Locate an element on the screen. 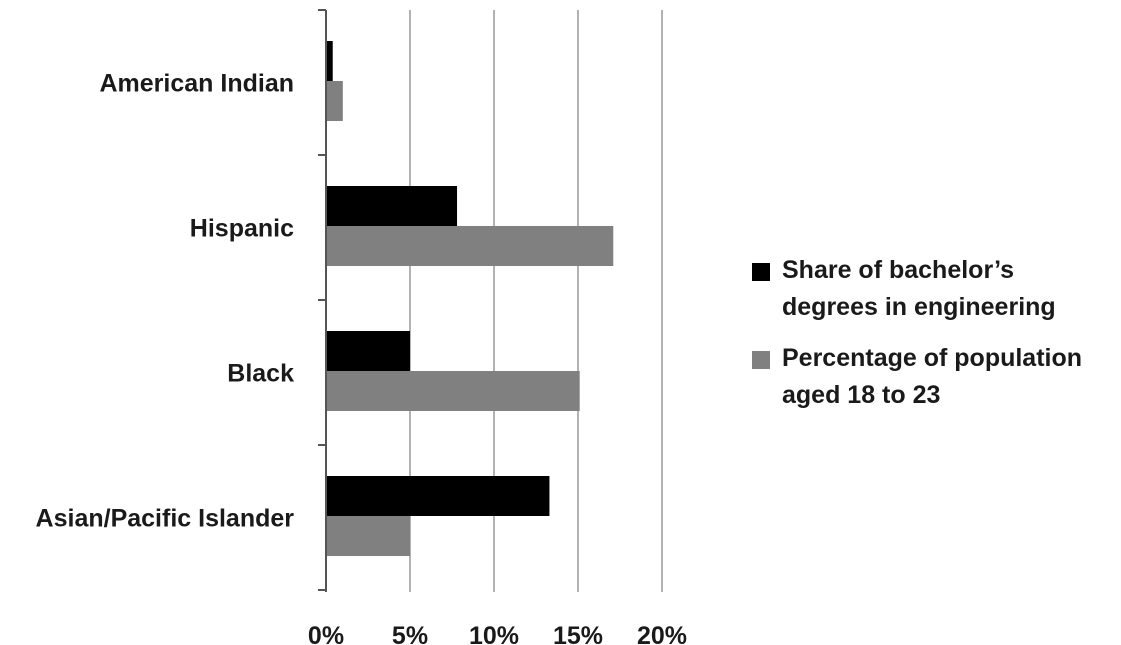 The height and width of the screenshot is (645, 1121). x-tick-label: 0% is located at coordinates (326, 633).